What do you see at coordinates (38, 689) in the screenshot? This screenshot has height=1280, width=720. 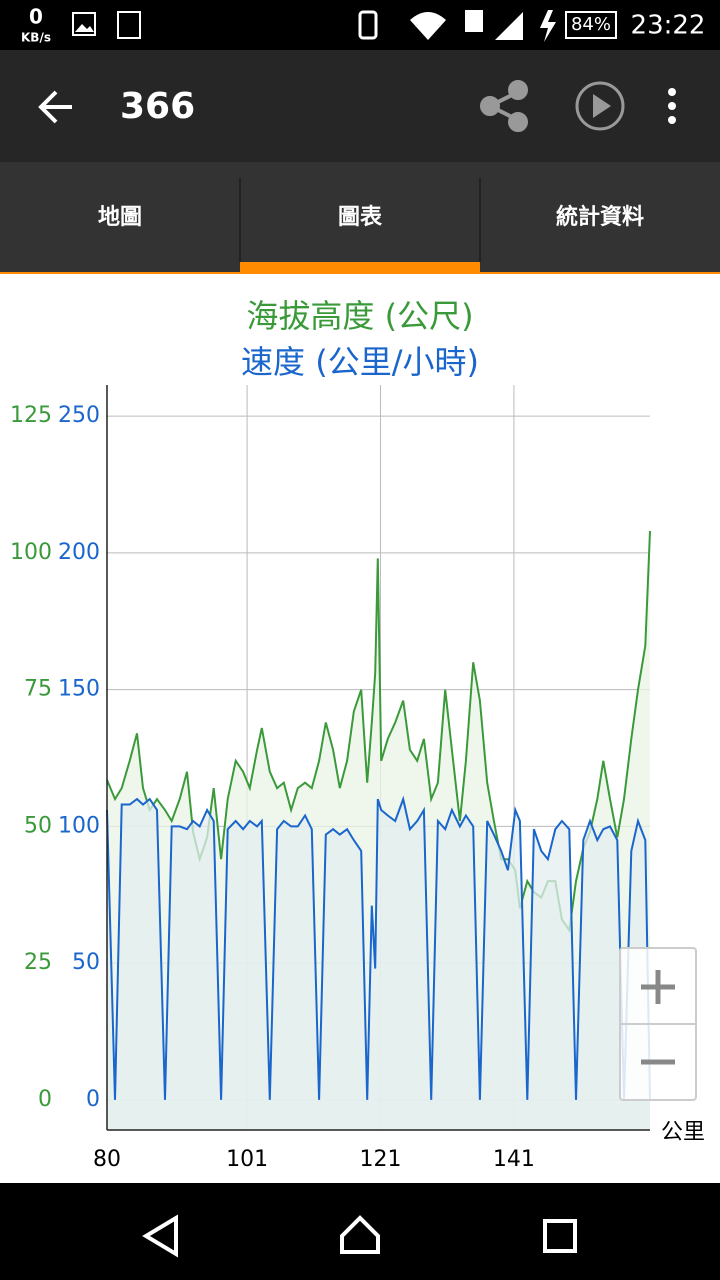 I see `y-tick-label: 75` at bounding box center [38, 689].